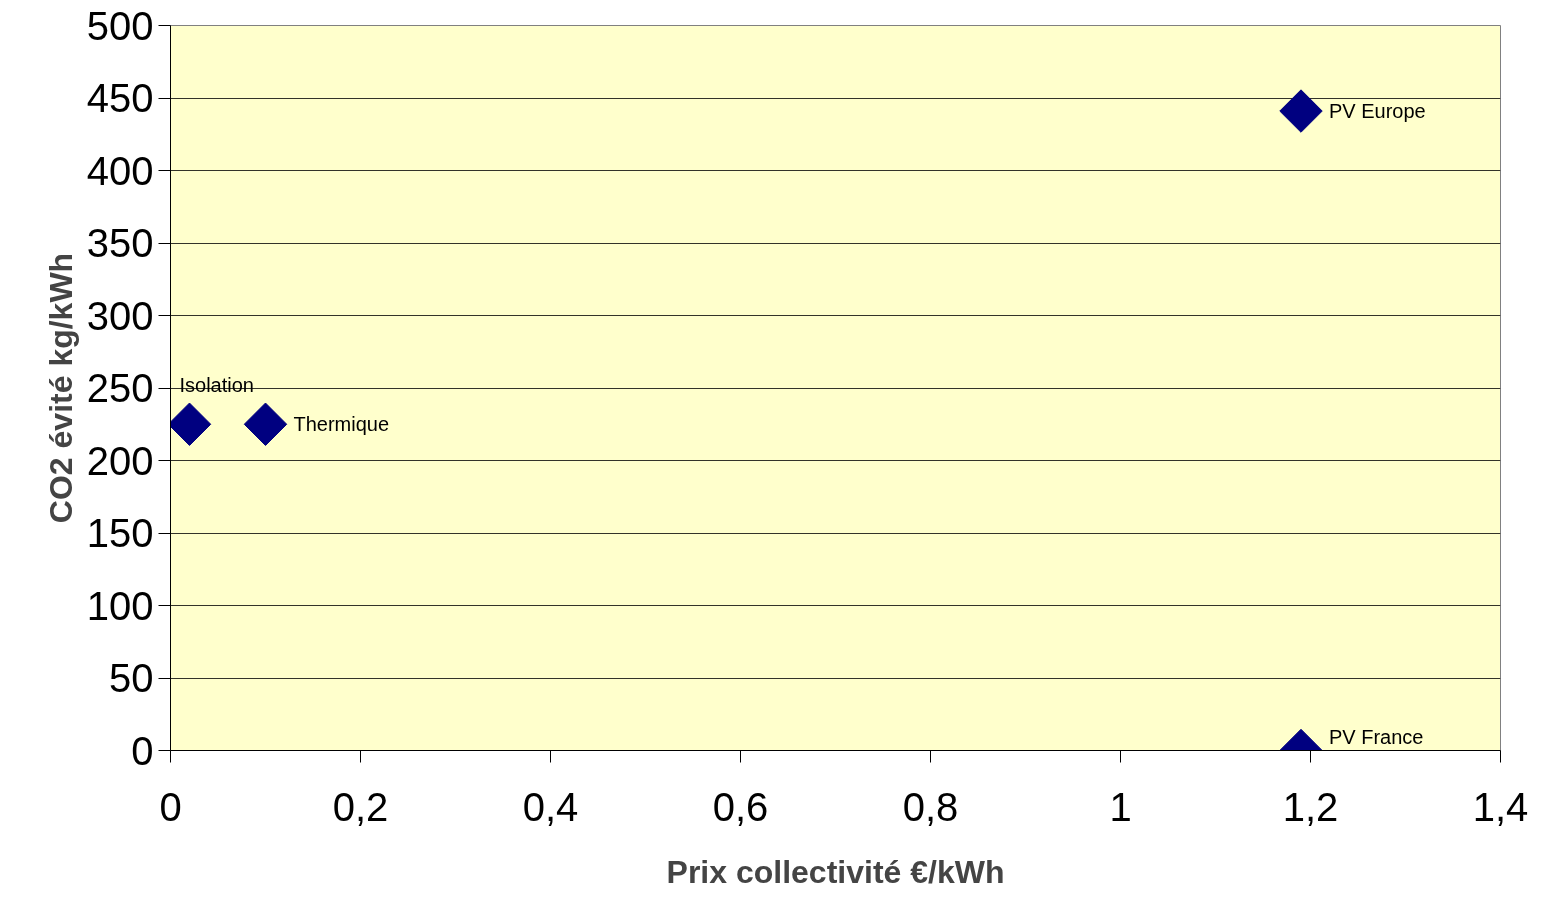 This screenshot has height=908, width=1550. I want to click on x-tick-label: 0,4, so click(550, 806).